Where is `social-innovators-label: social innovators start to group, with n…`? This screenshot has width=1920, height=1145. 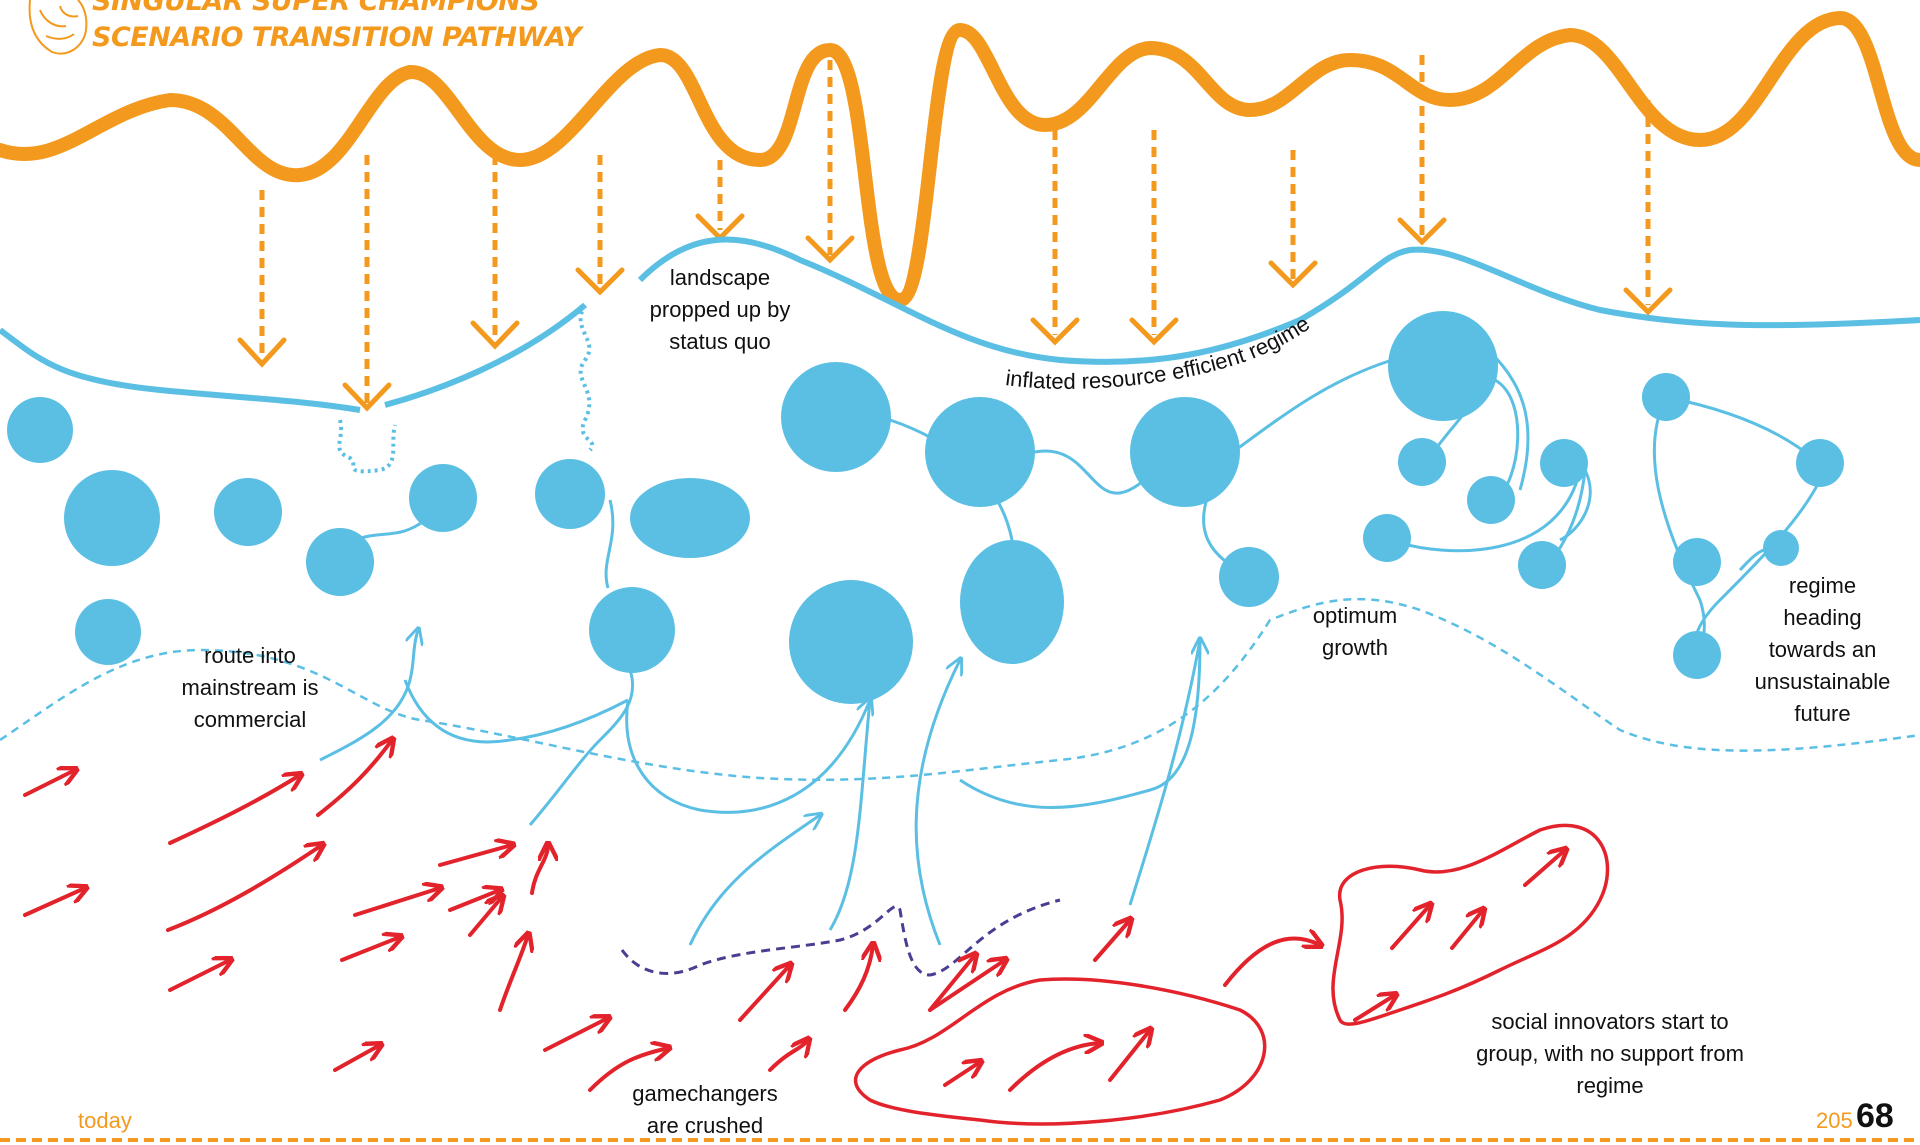
social-innovators-label: social innovators start to group, with n… is located at coordinates (1610, 1053).